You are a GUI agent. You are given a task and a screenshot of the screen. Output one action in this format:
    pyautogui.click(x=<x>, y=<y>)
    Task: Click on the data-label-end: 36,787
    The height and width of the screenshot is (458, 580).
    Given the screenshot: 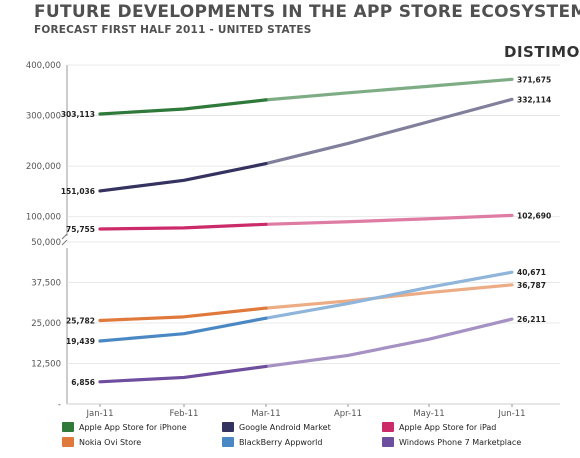 What is the action you would take?
    pyautogui.click(x=531, y=285)
    